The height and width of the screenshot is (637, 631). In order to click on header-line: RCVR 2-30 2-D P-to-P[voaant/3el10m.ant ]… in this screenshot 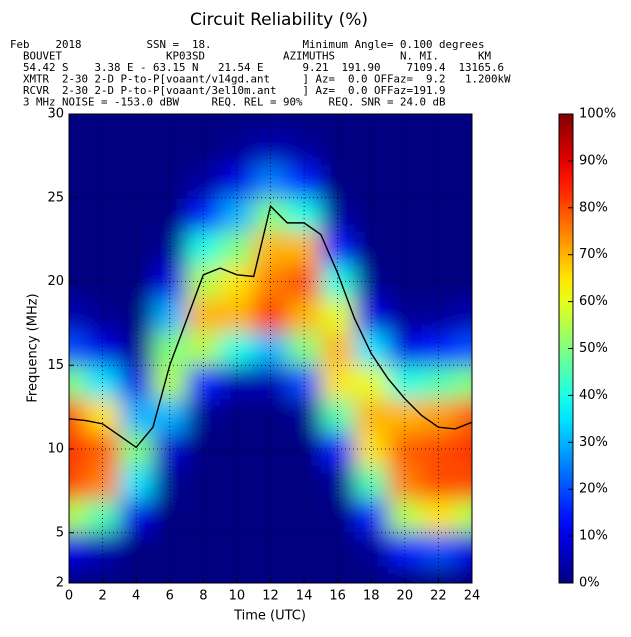, I will do `click(228, 90)`.